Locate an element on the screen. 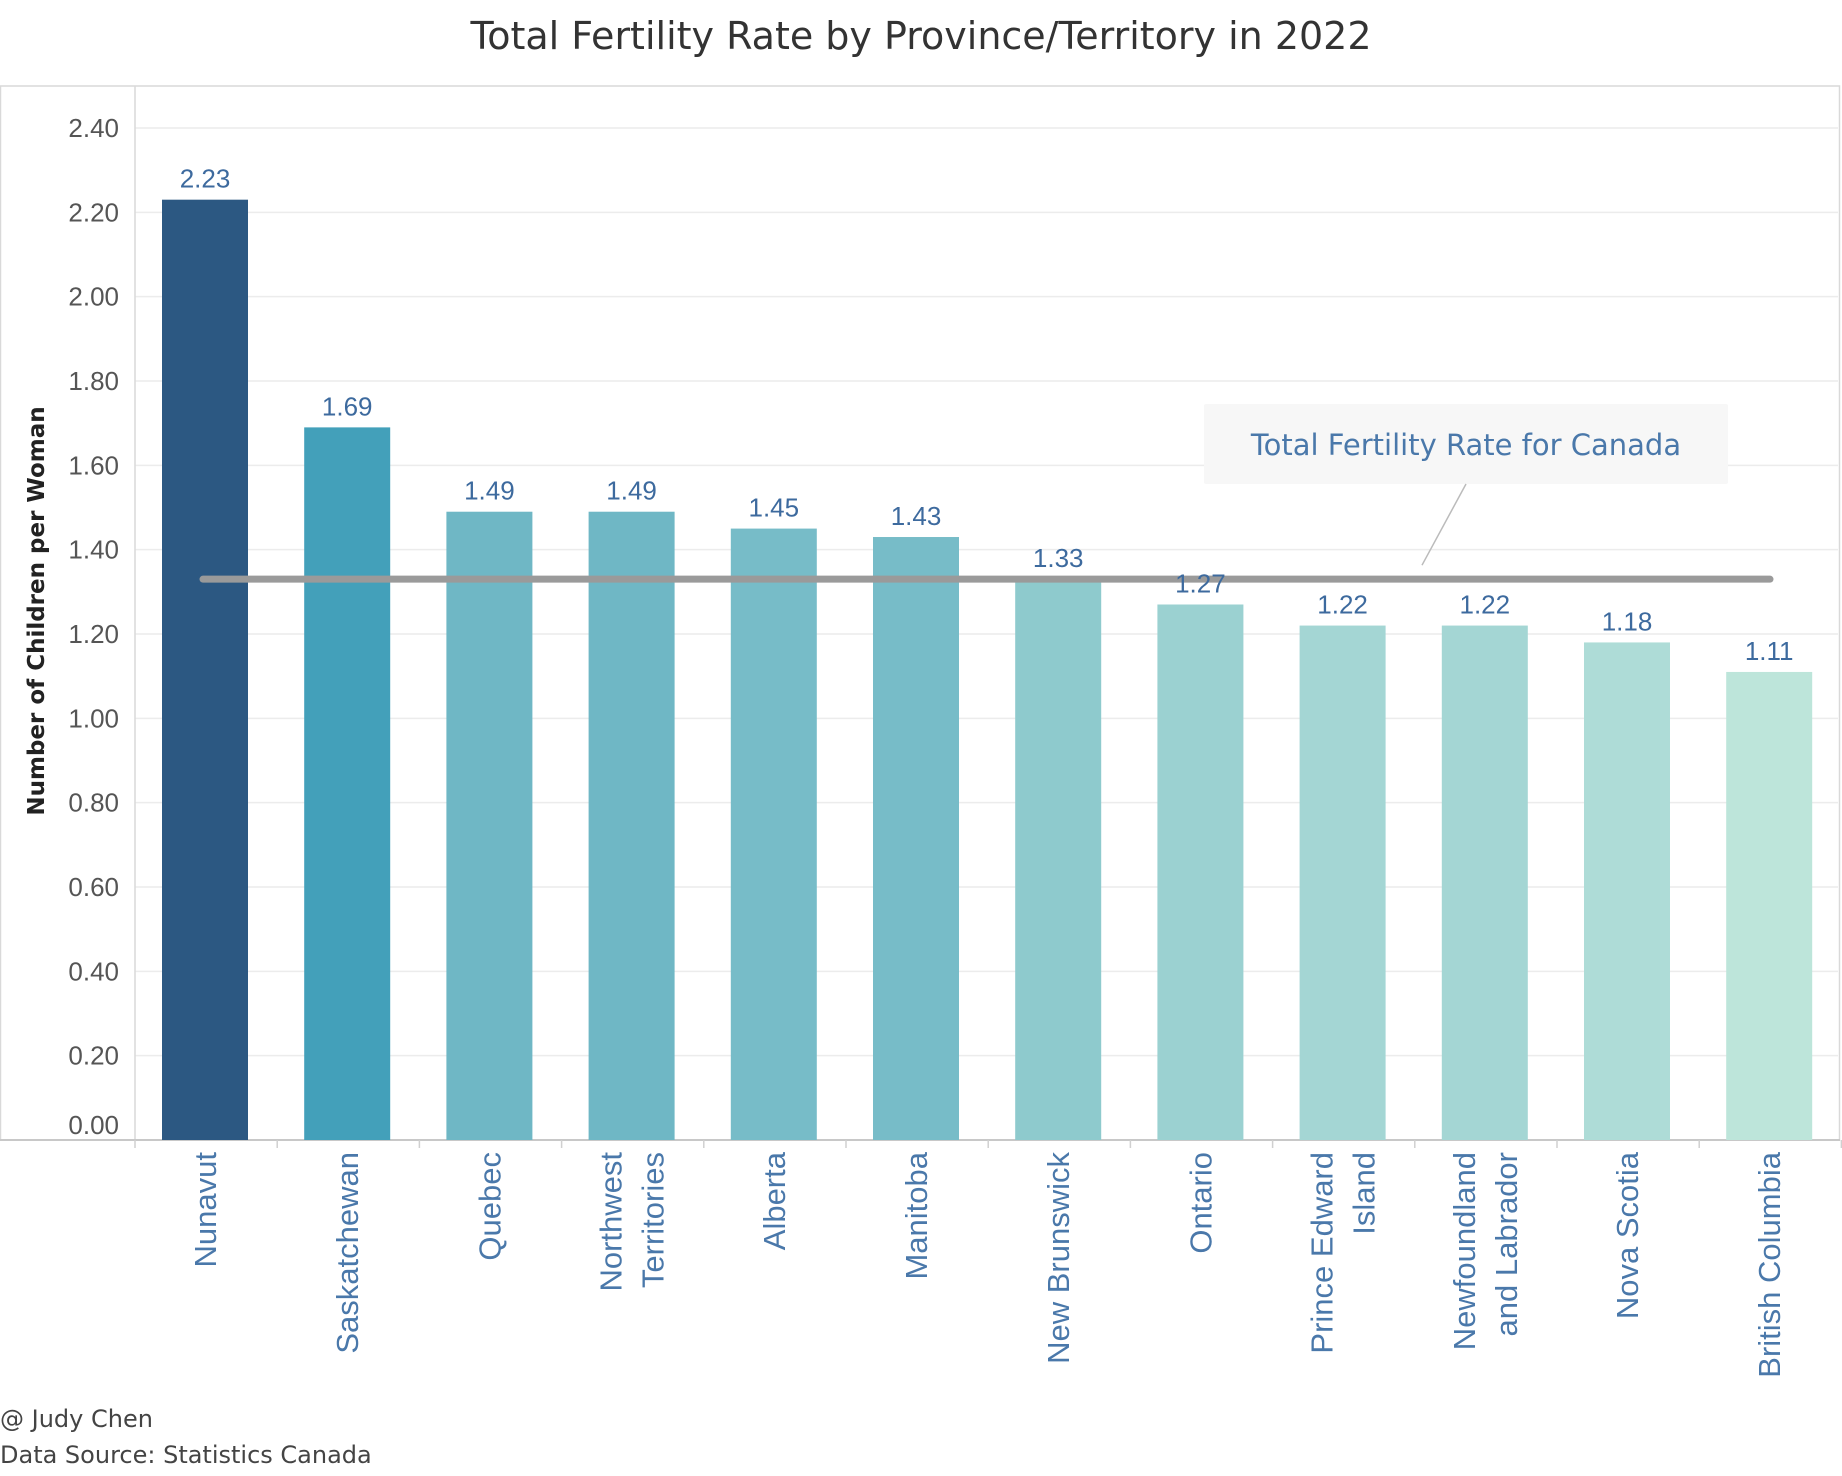 The height and width of the screenshot is (1476, 1842). y-tick-label: 1.40 is located at coordinates (93, 550).